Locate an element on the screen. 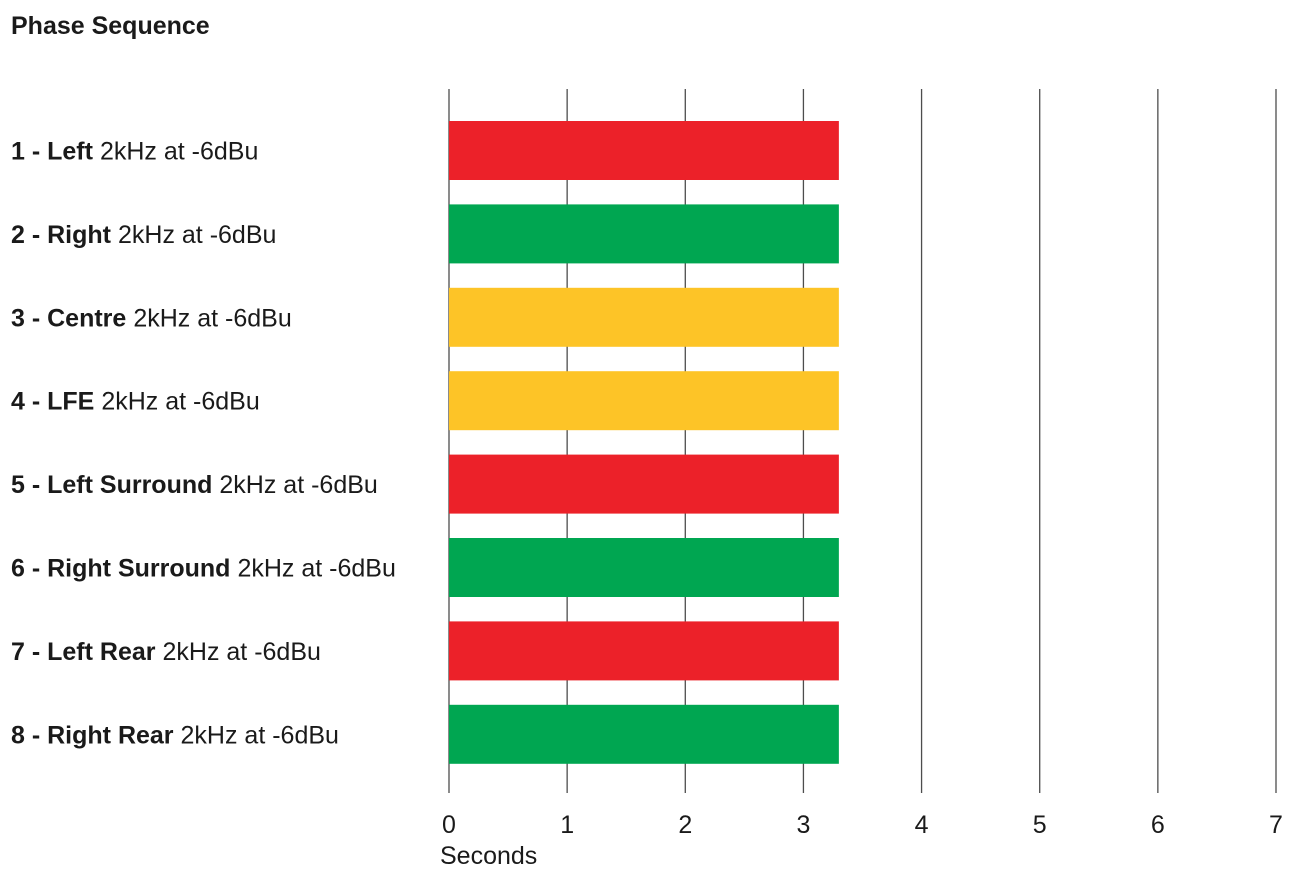 Image resolution: width=1308 pixels, height=877 pixels. x-tick-label-6: 6 is located at coordinates (1158, 825).